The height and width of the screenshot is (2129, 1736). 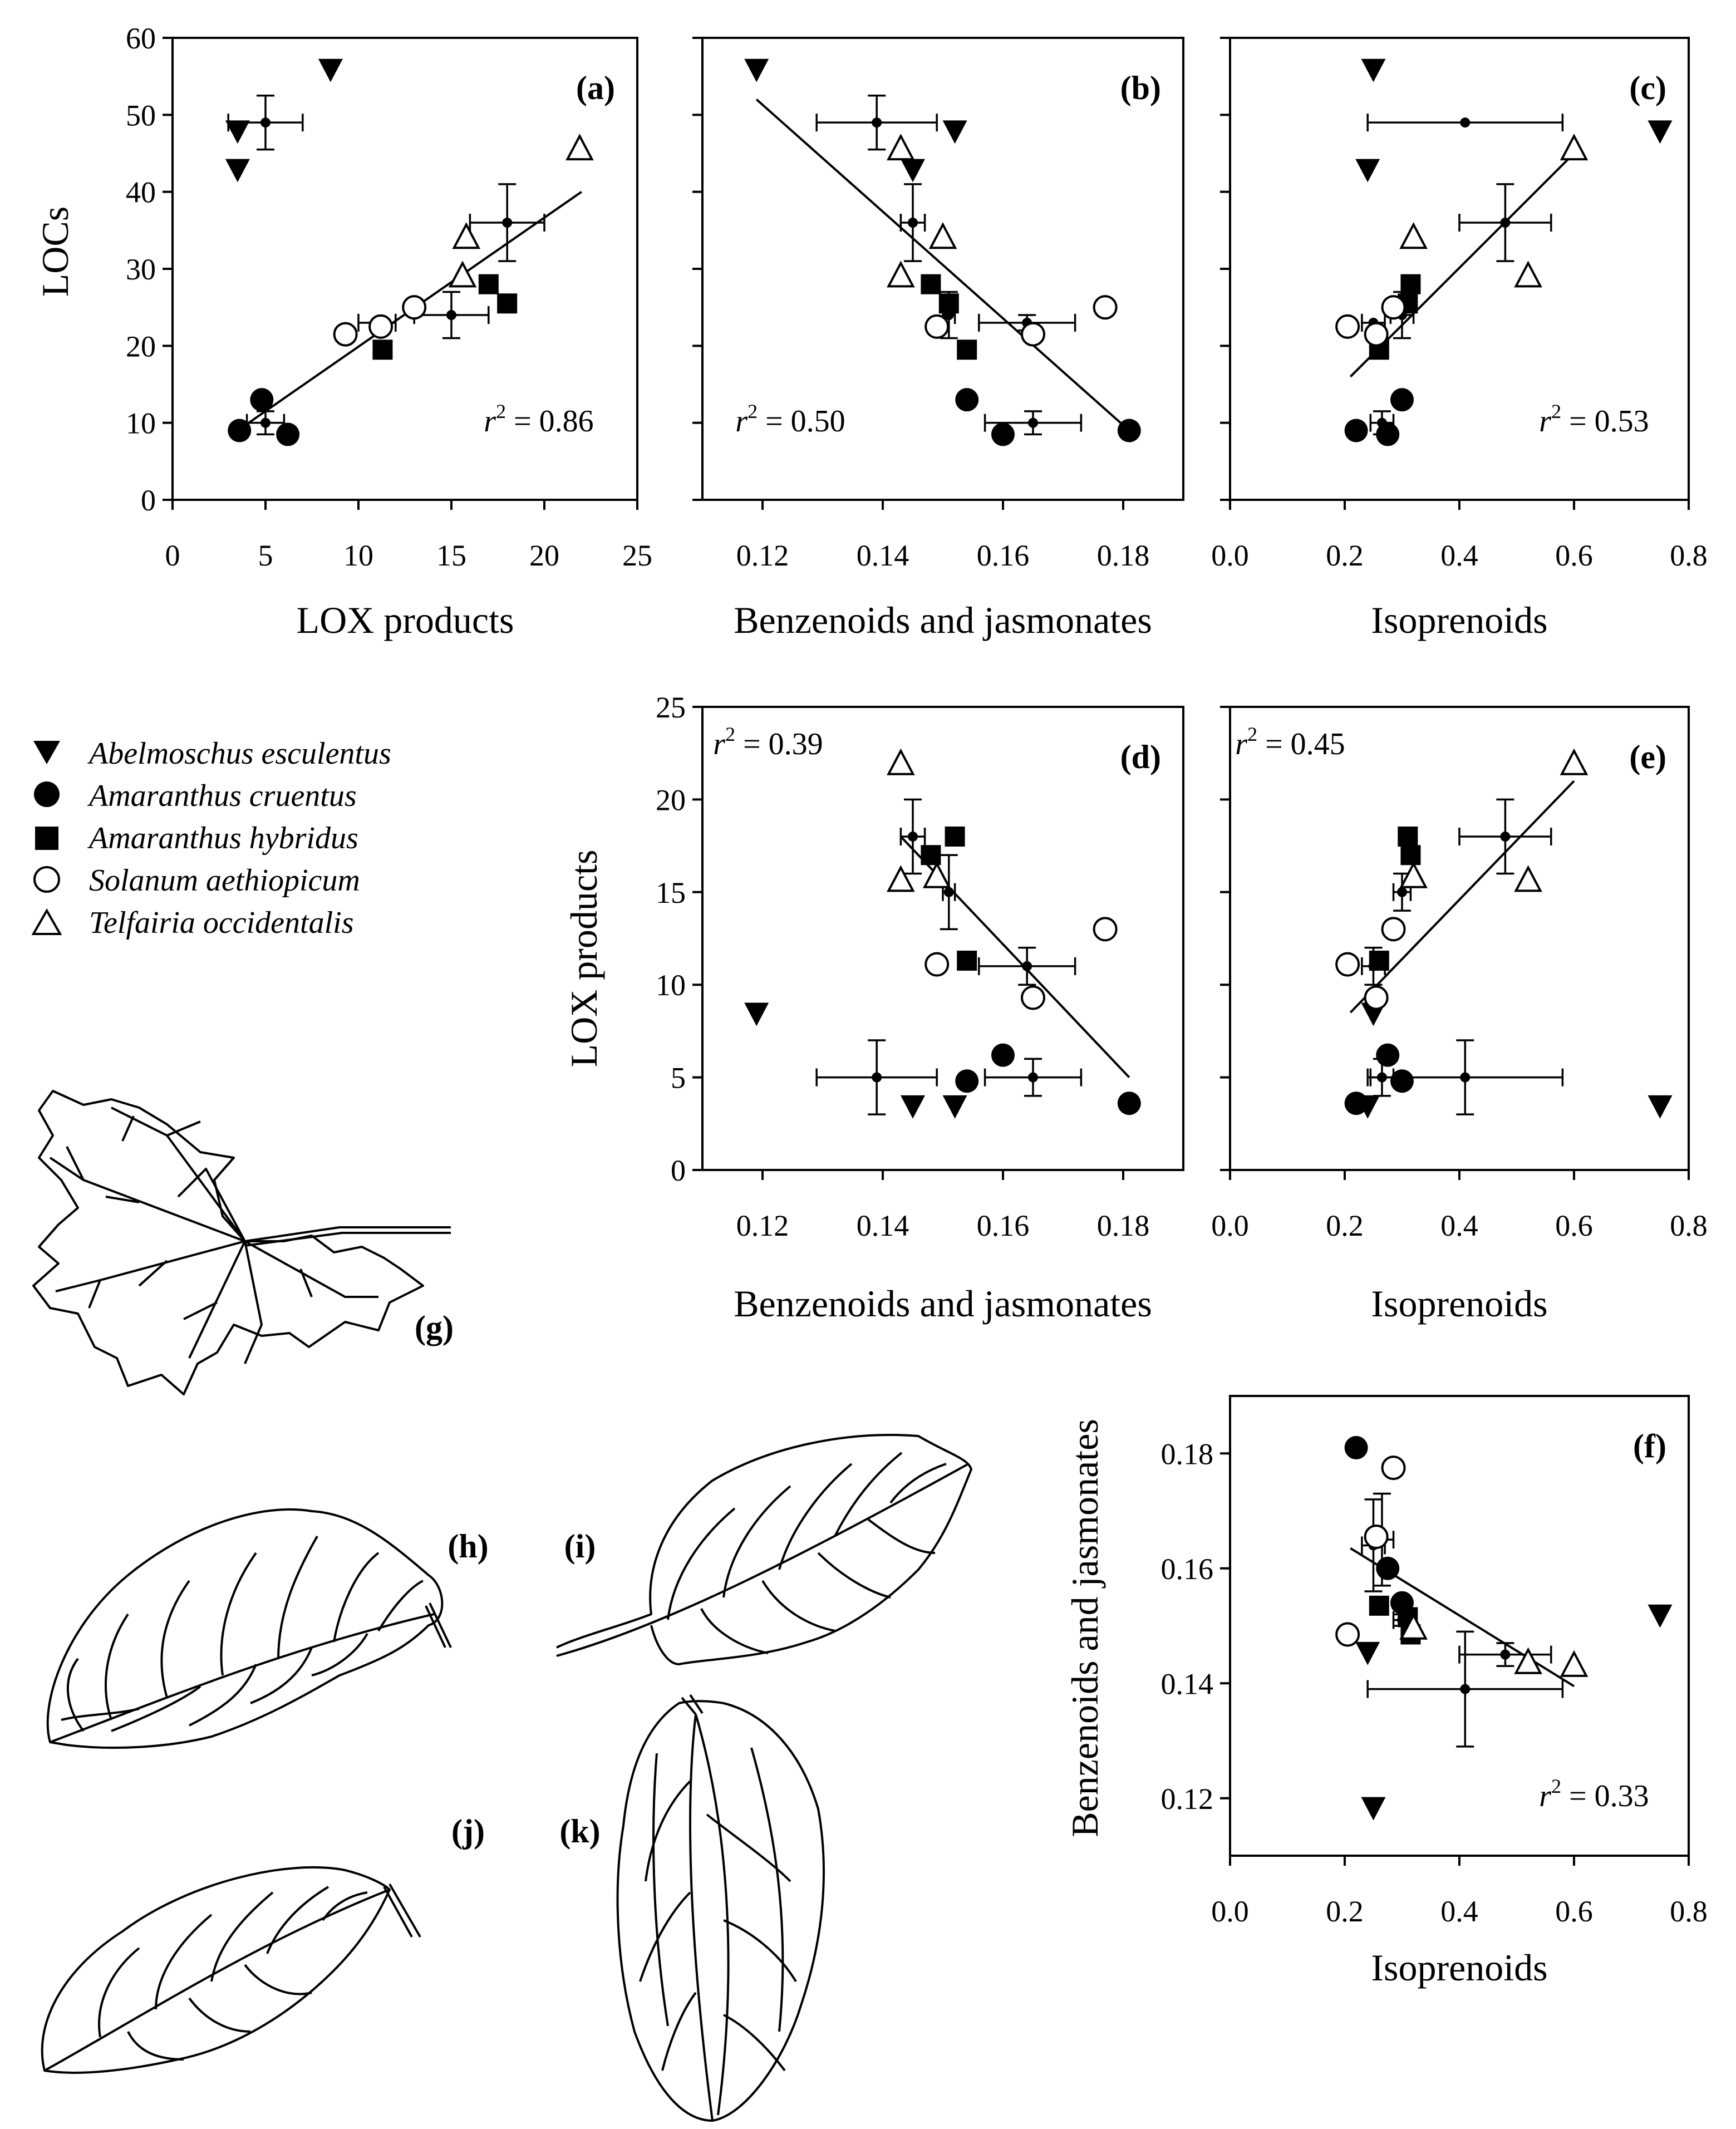 I want to click on y-tick-label: 0.16, so click(x=1187, y=1569).